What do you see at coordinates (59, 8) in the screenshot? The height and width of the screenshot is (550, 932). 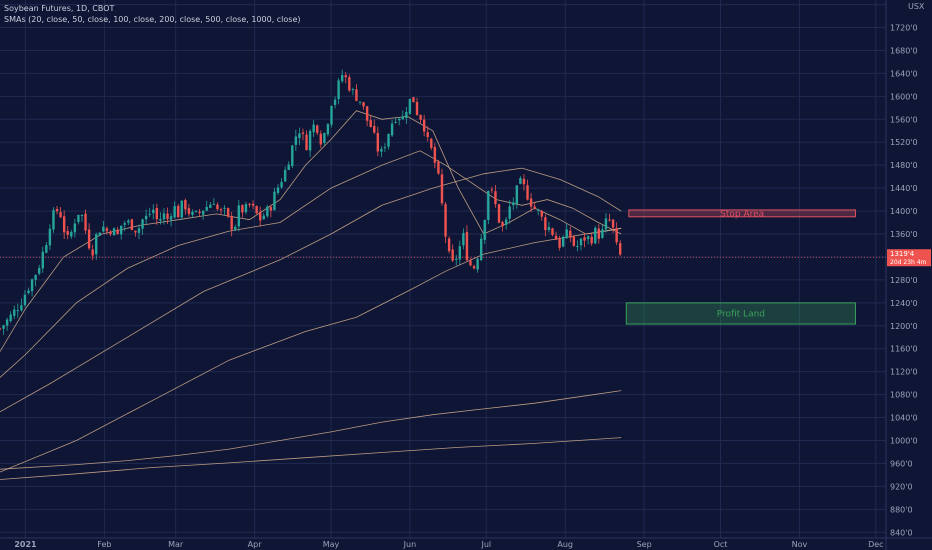 I see `symbol-title: Soybean Futures, 1D, CBOT` at bounding box center [59, 8].